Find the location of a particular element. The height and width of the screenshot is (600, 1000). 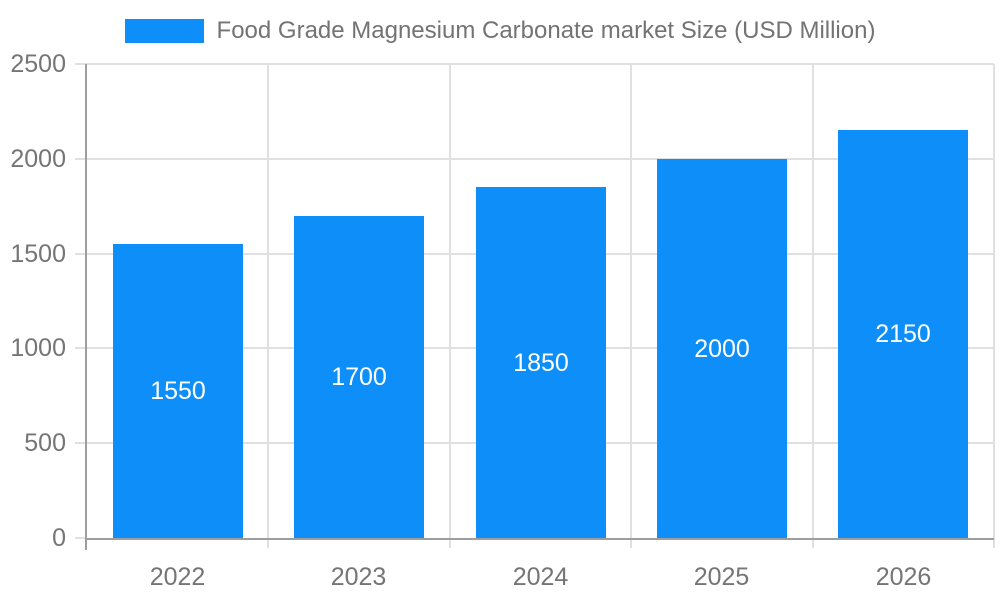

bar-2025: 2000 is located at coordinates (722, 348).